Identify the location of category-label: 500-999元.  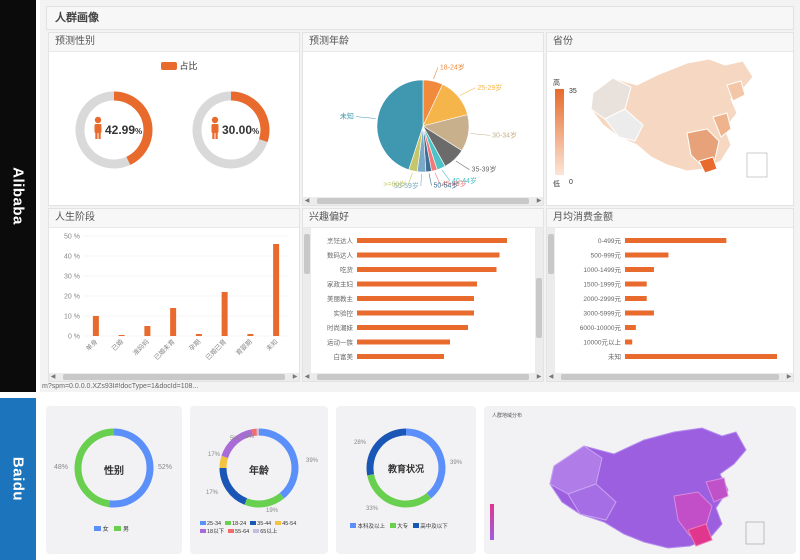
(606, 256).